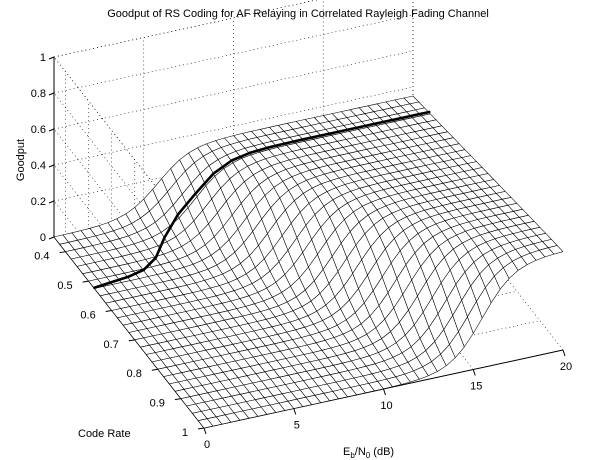 Image resolution: width=598 pixels, height=460 pixels. I want to click on z-tick-label: 0, so click(43, 238).